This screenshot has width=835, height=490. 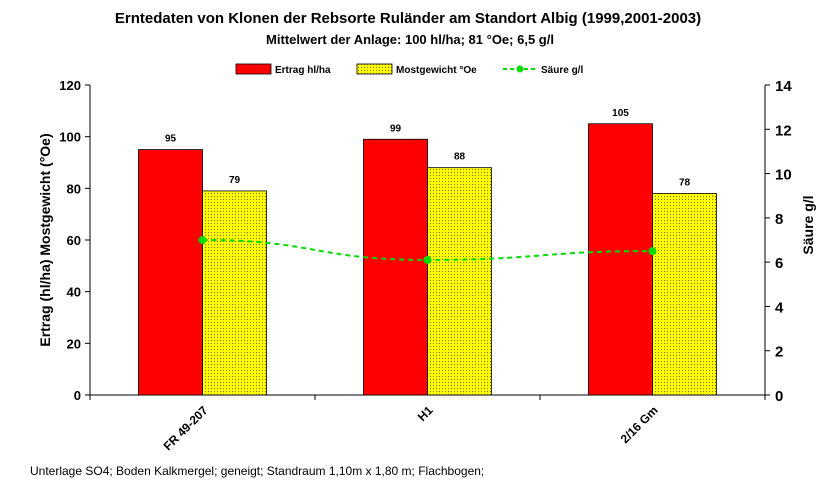 What do you see at coordinates (235, 180) in the screenshot?
I see `bar-value-label: 79` at bounding box center [235, 180].